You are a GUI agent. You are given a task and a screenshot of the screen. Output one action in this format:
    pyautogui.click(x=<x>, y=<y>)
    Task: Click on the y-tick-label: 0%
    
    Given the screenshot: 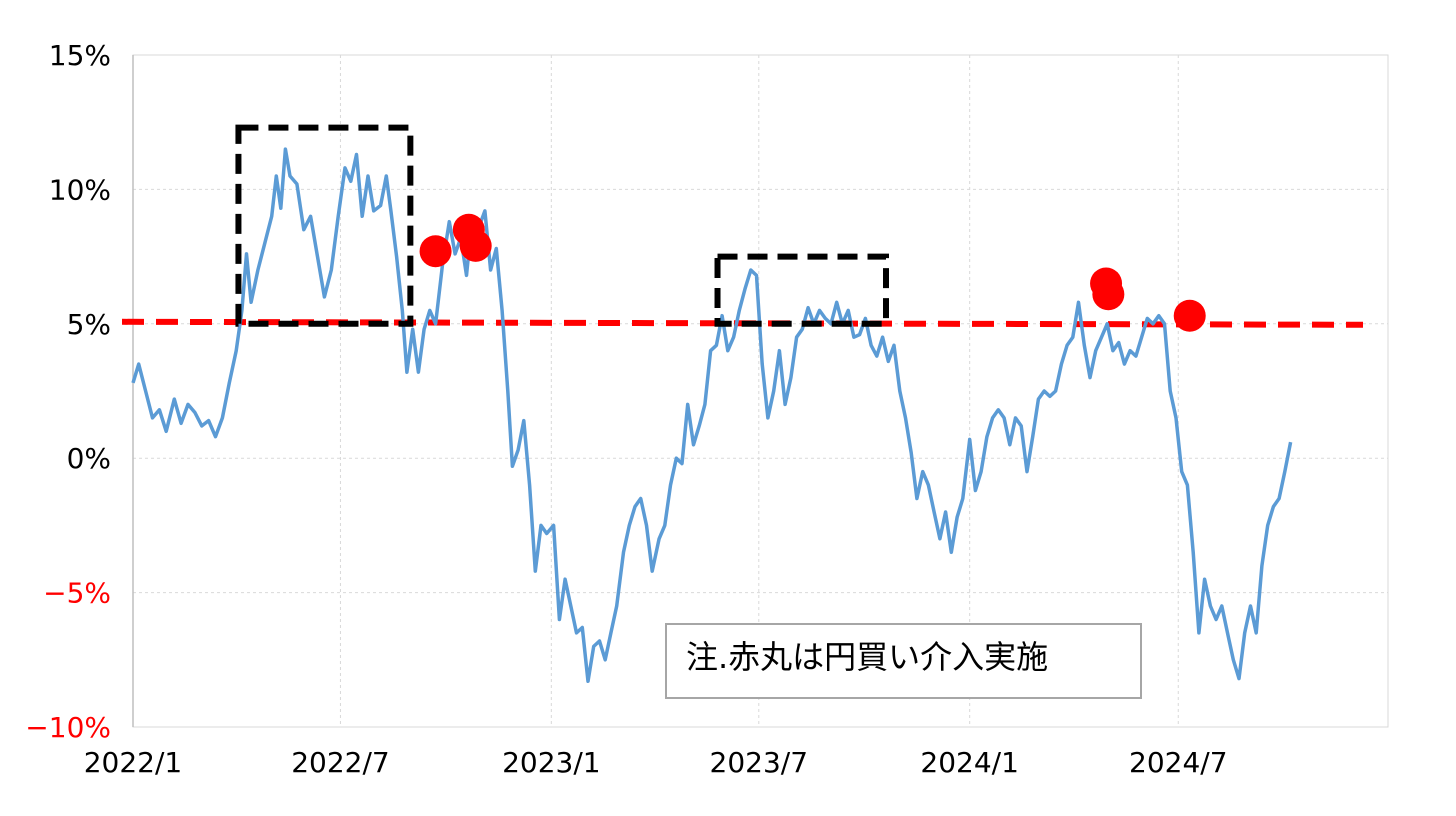 What is the action you would take?
    pyautogui.click(x=89, y=458)
    